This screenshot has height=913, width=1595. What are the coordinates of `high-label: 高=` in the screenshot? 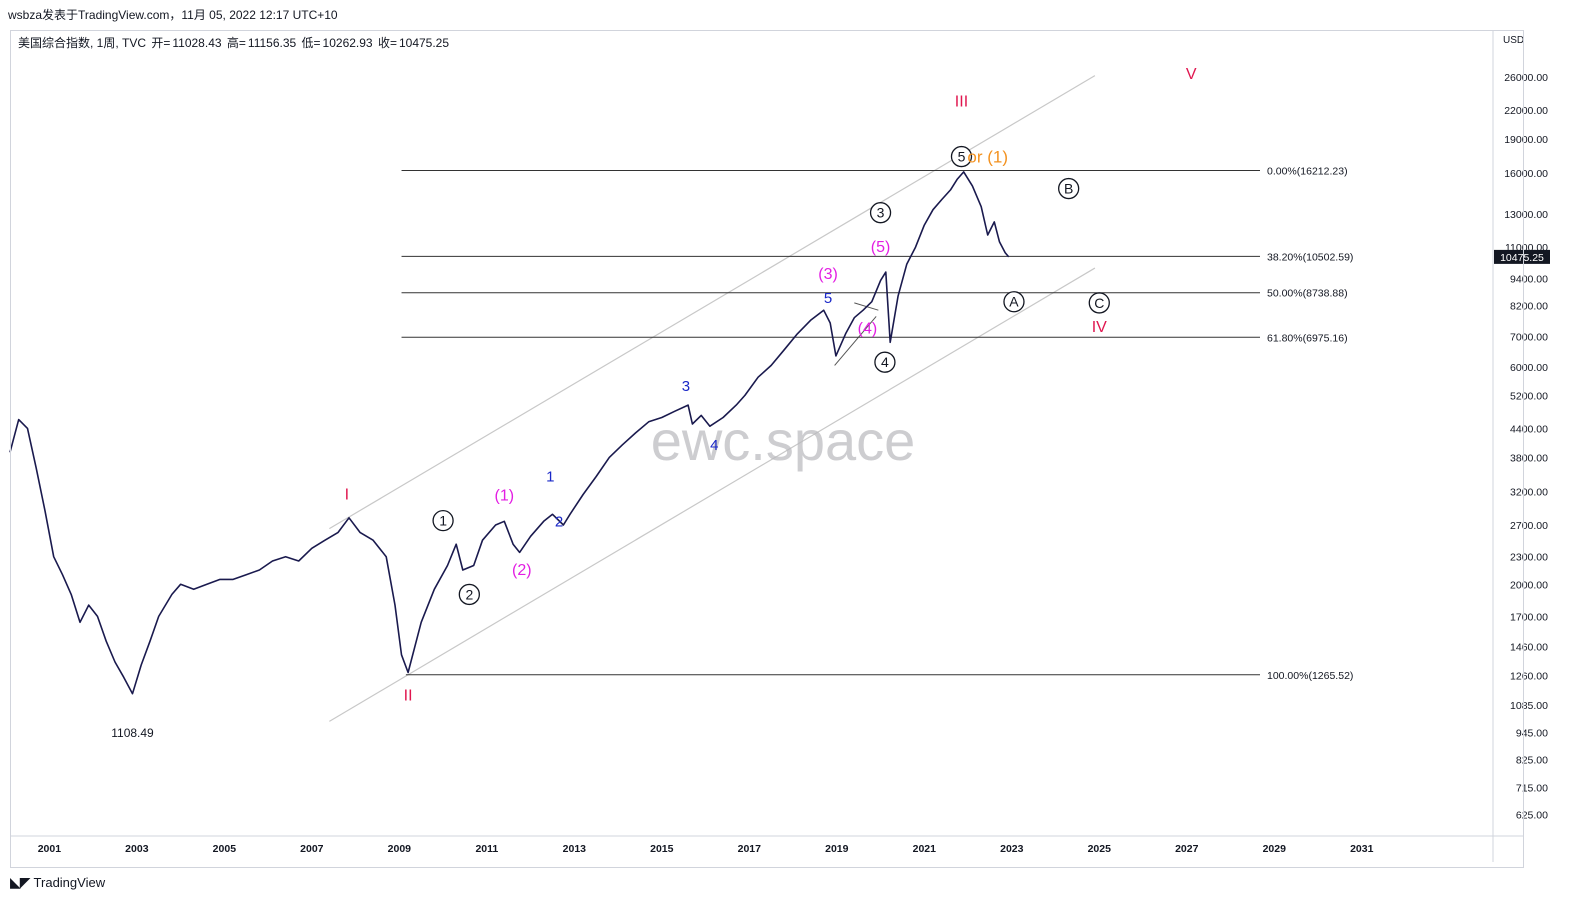 It's located at (236, 43).